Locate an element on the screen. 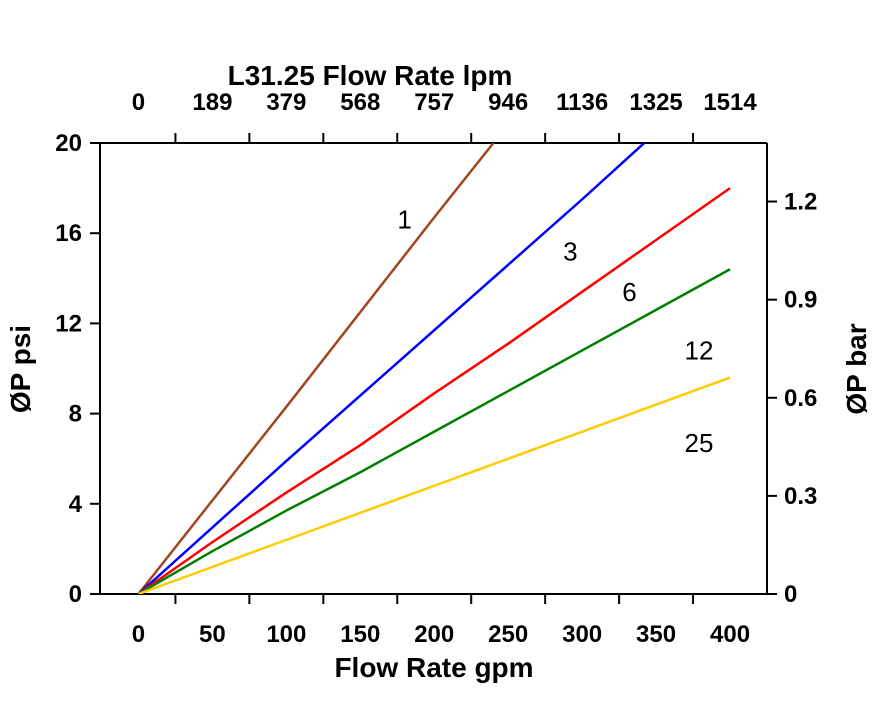 The height and width of the screenshot is (707, 886). top-tick-label: 757 is located at coordinates (434, 102).